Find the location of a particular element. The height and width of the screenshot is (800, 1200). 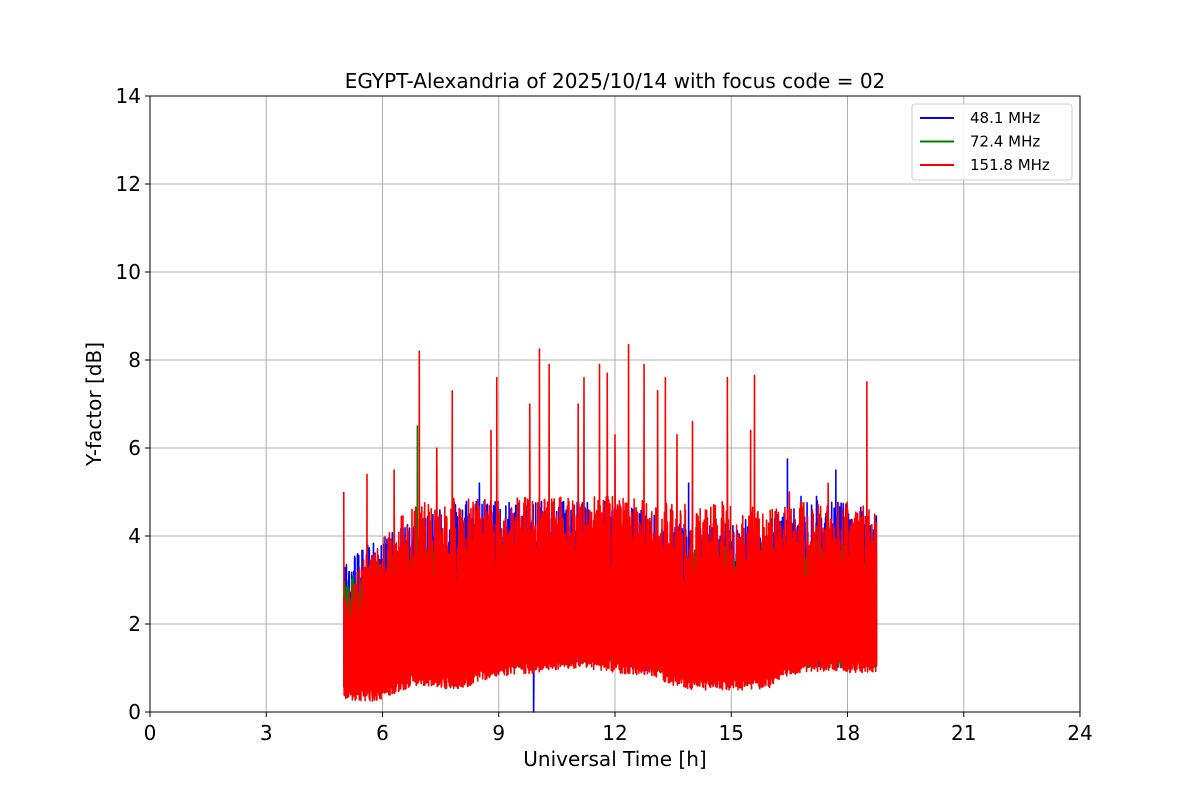

y-axis-label: Y-factor [dB] is located at coordinates (94, 404).